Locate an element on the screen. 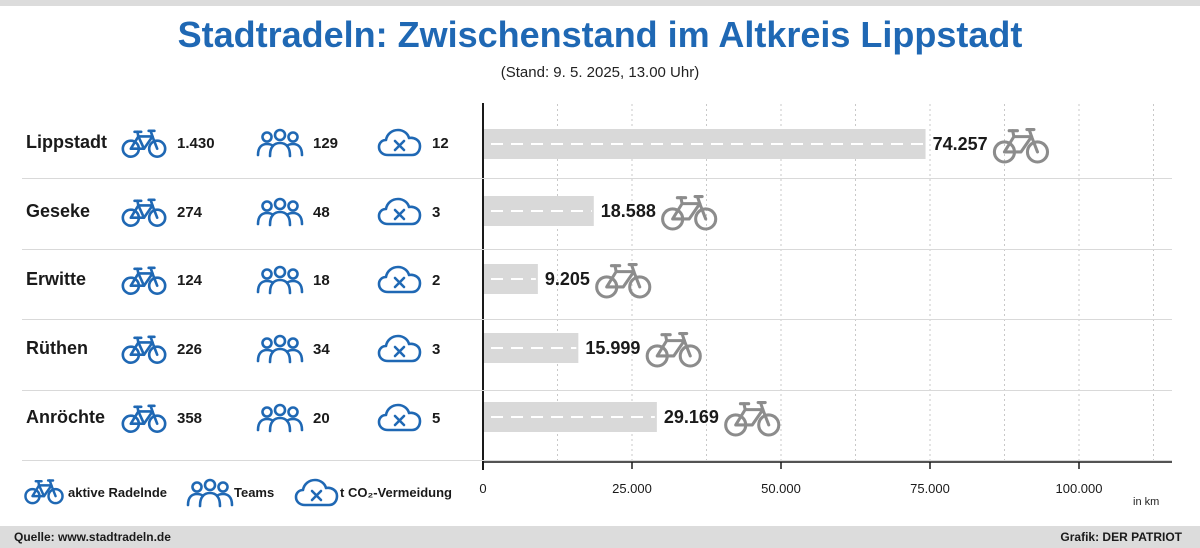  municipality-name: Erwitte is located at coordinates (56, 279).